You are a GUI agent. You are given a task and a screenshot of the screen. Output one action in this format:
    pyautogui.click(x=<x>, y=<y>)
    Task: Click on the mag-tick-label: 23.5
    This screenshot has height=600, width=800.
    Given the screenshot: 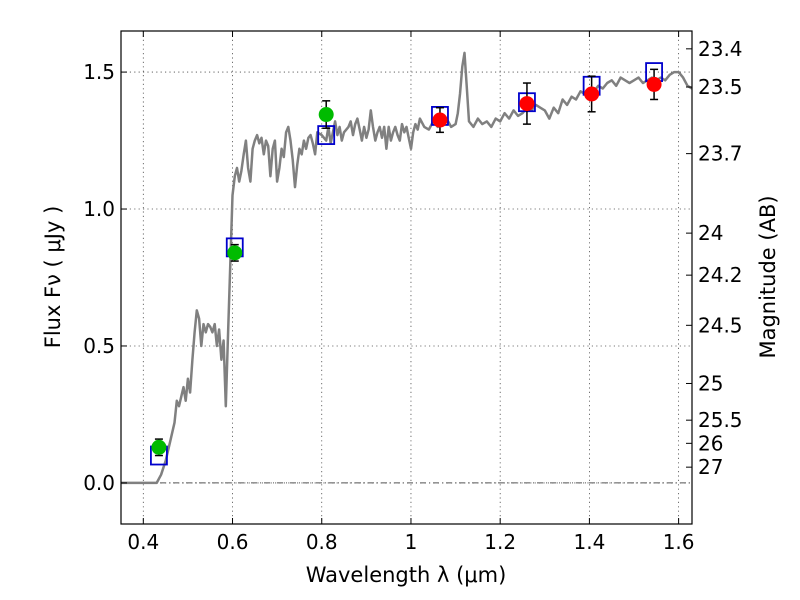 What is the action you would take?
    pyautogui.click(x=720, y=87)
    